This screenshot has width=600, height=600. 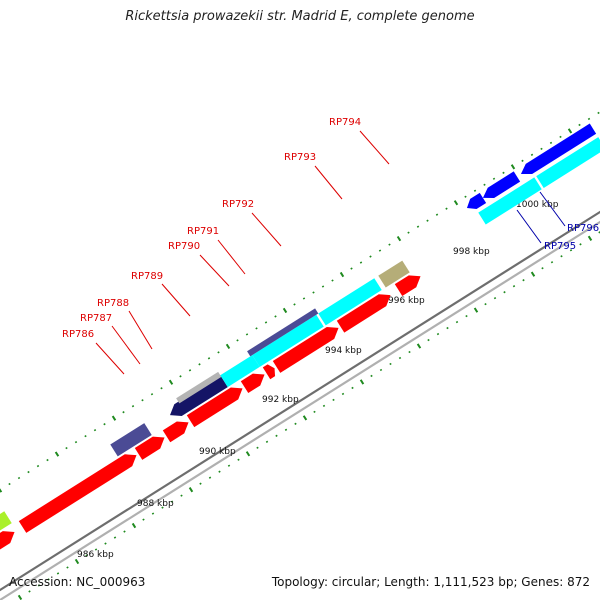 What do you see at coordinates (203, 231) in the screenshot?
I see `gene-label-rp791: RP791` at bounding box center [203, 231].